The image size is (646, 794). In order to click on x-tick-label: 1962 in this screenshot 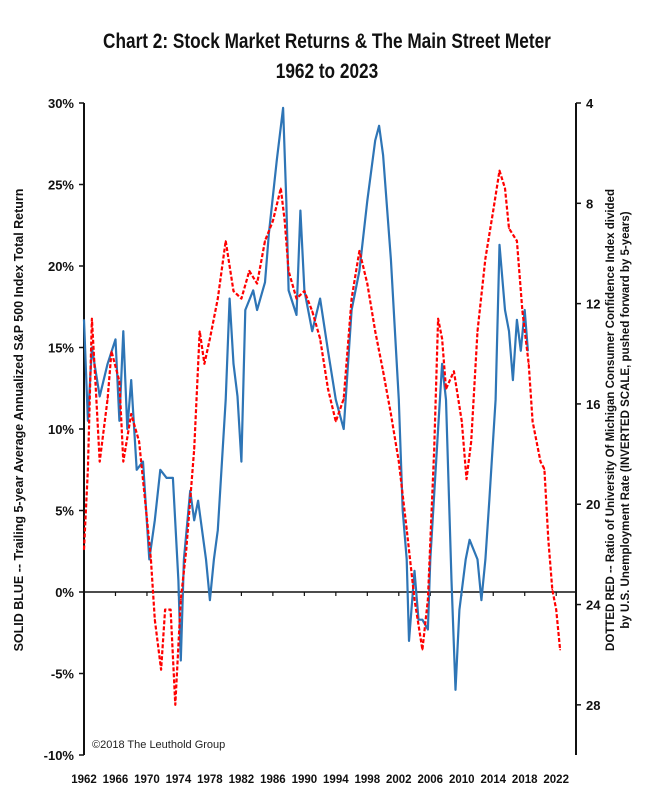, I will do `click(84, 780)`.